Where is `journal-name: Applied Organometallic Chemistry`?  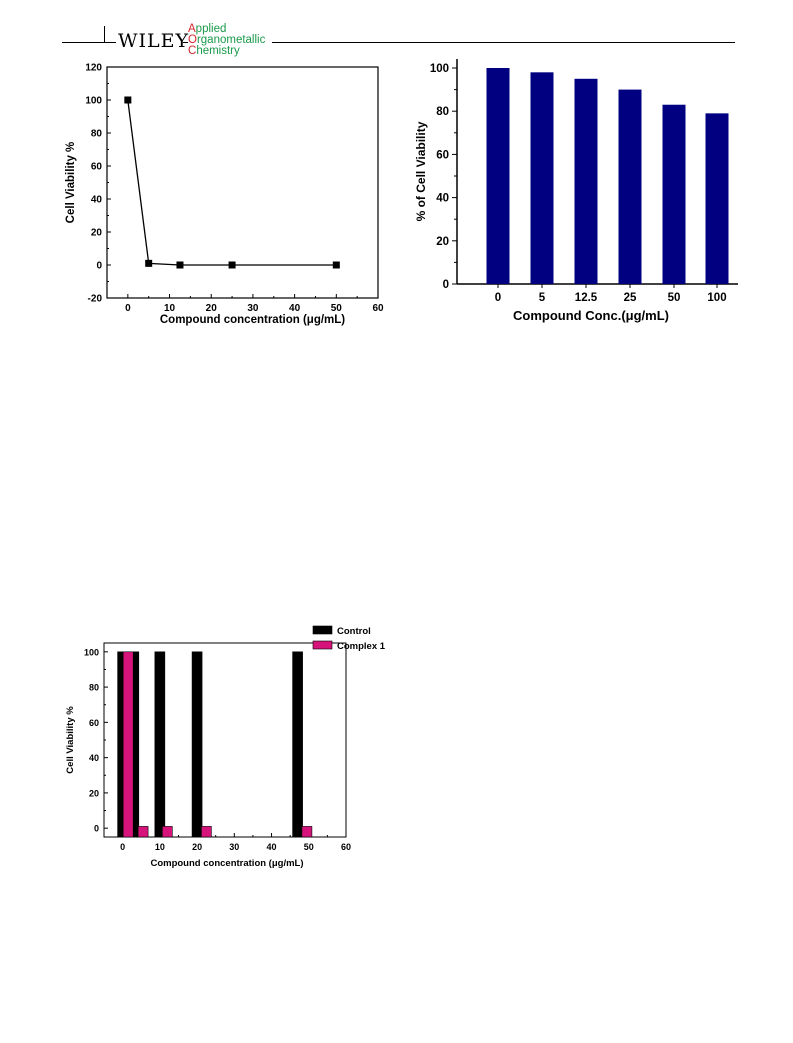
journal-name: Applied Organometallic Chemistry is located at coordinates (227, 40).